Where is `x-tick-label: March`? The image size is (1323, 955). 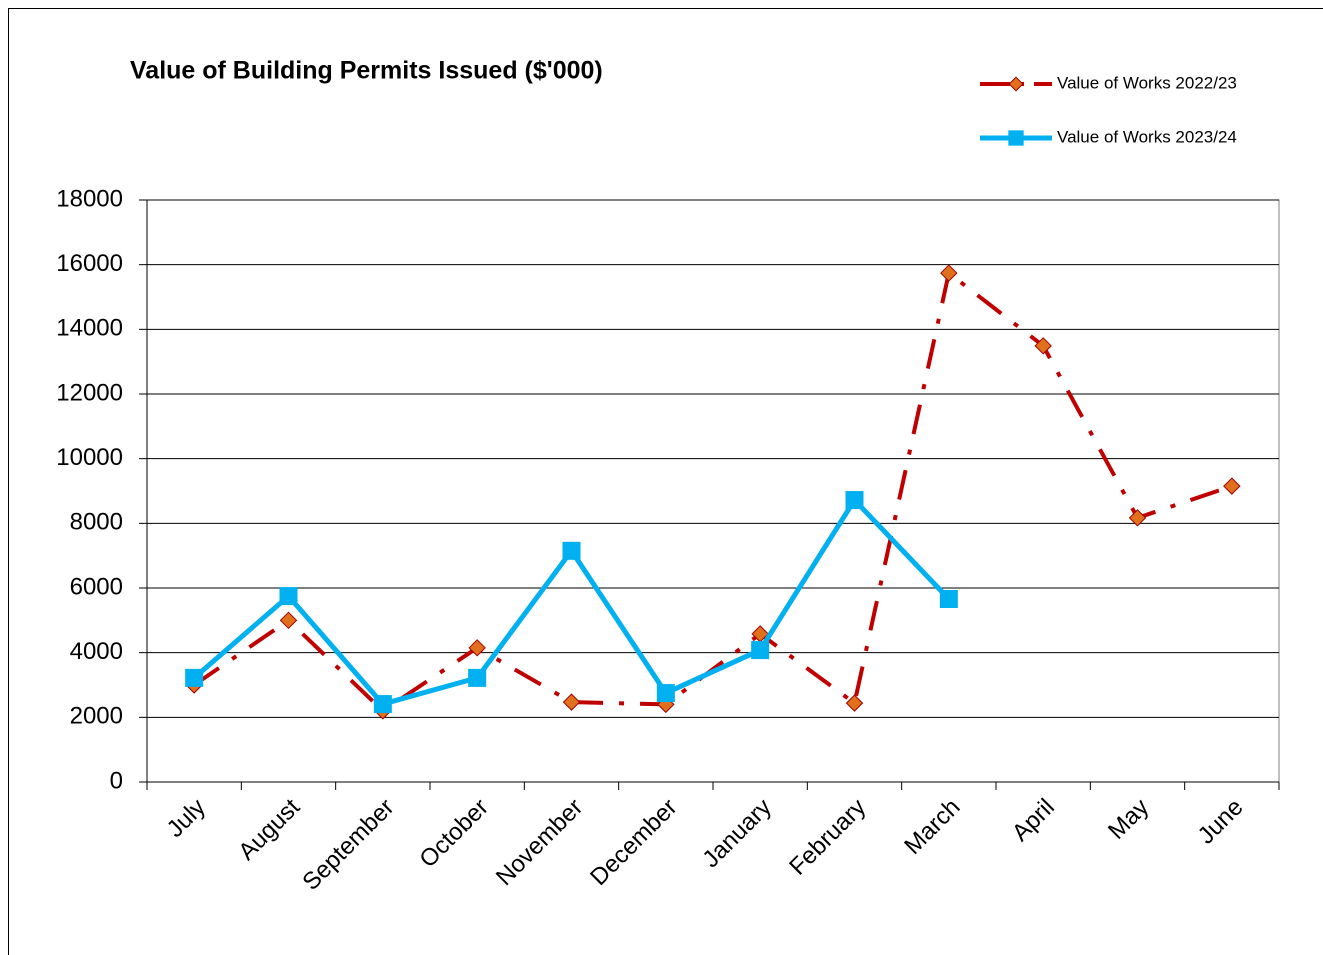 x-tick-label: March is located at coordinates (932, 827).